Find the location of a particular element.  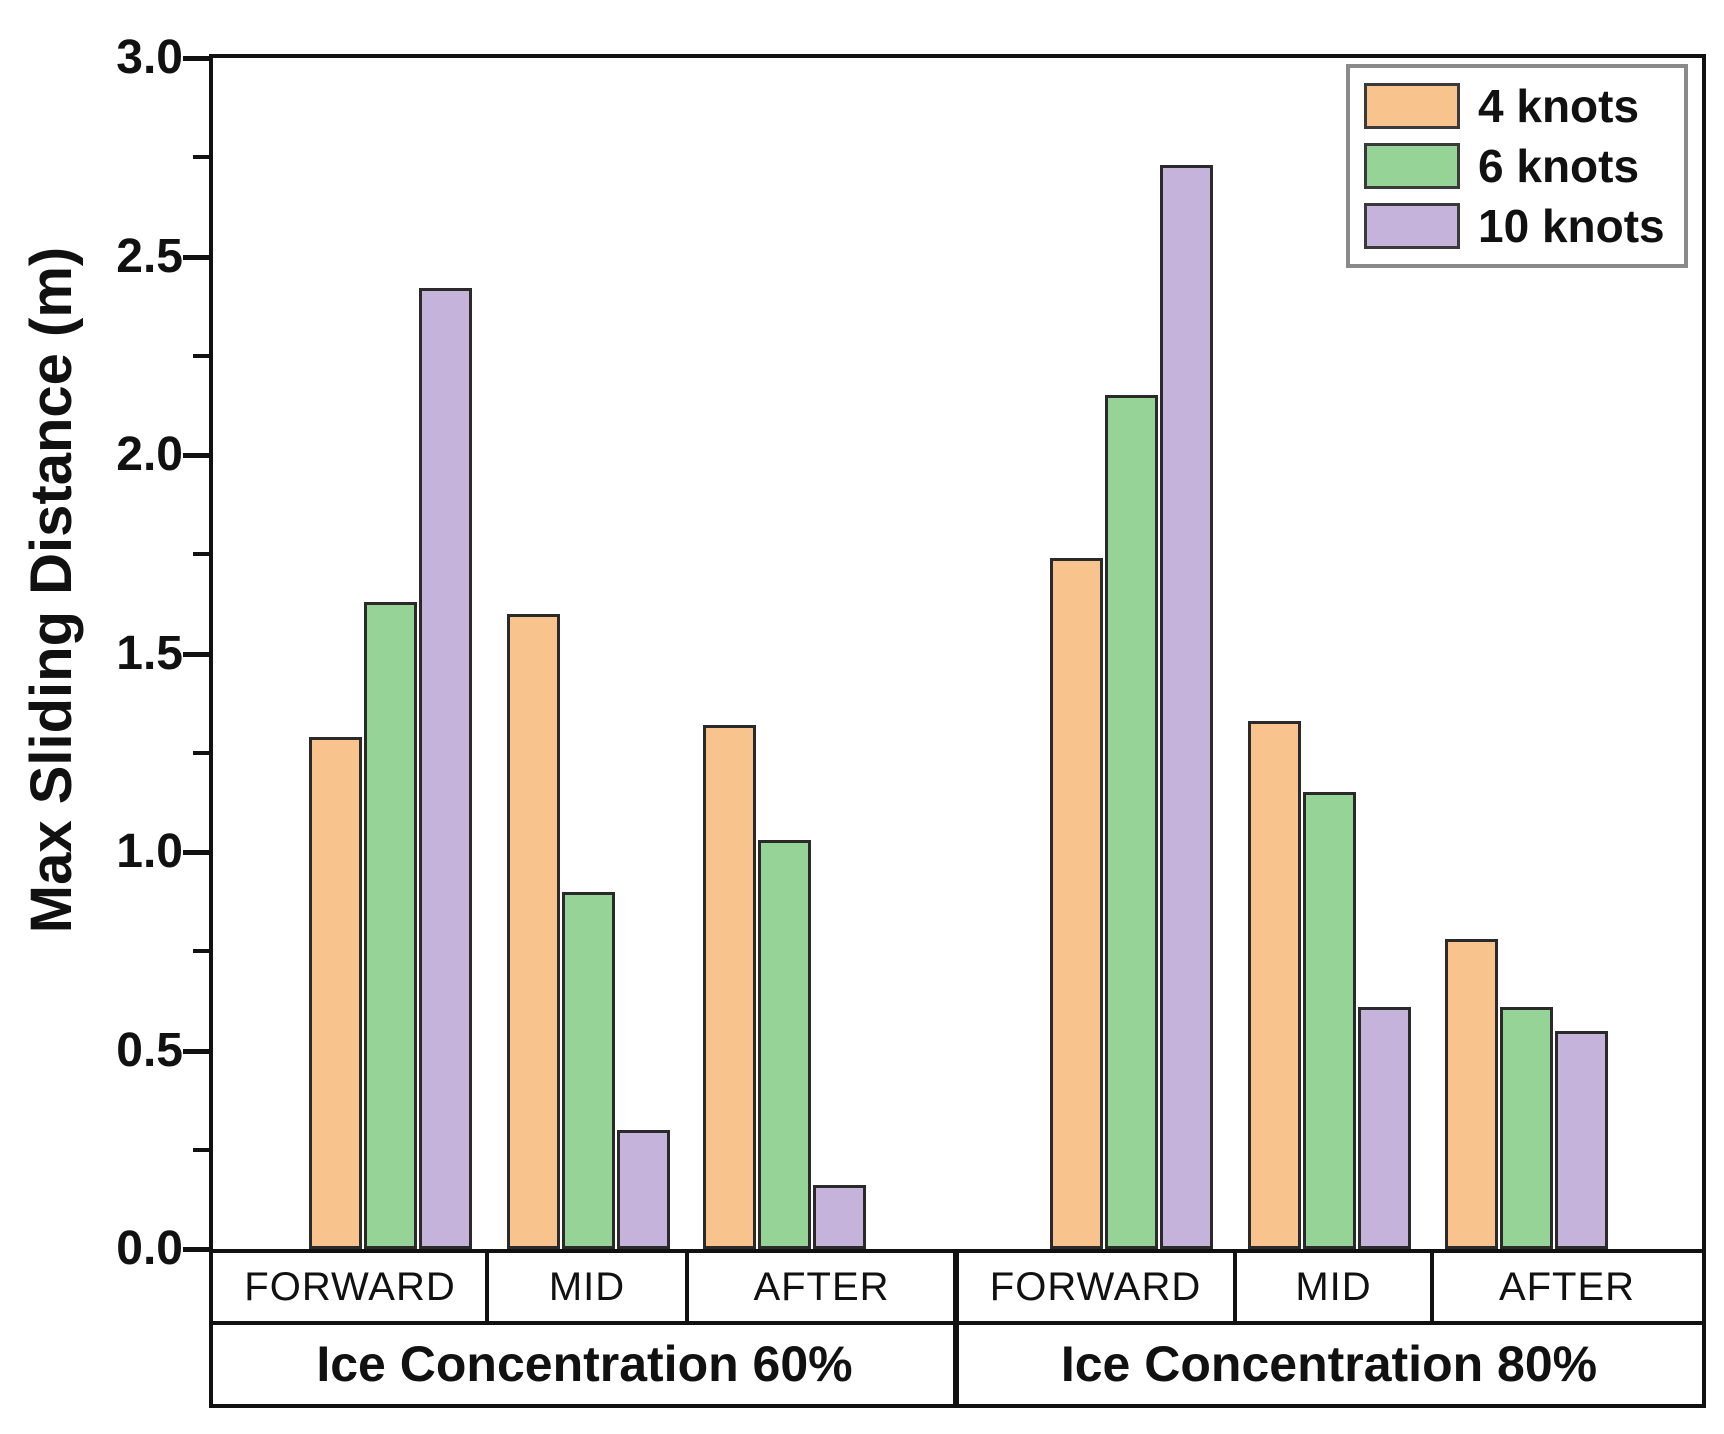

bar-80-forward-10-knots is located at coordinates (1186, 707).